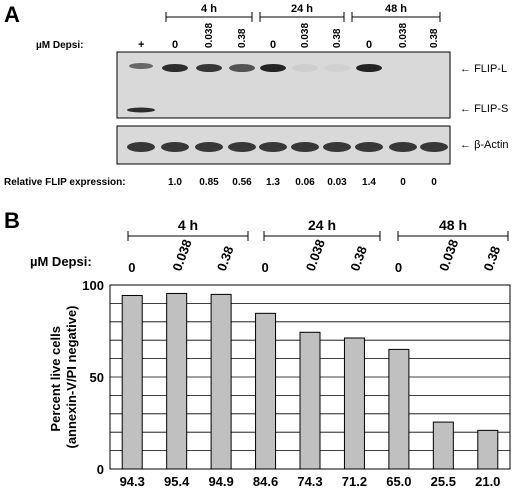 Image resolution: width=520 pixels, height=489 pixels. I want to click on flip-bands, so click(254, 88).